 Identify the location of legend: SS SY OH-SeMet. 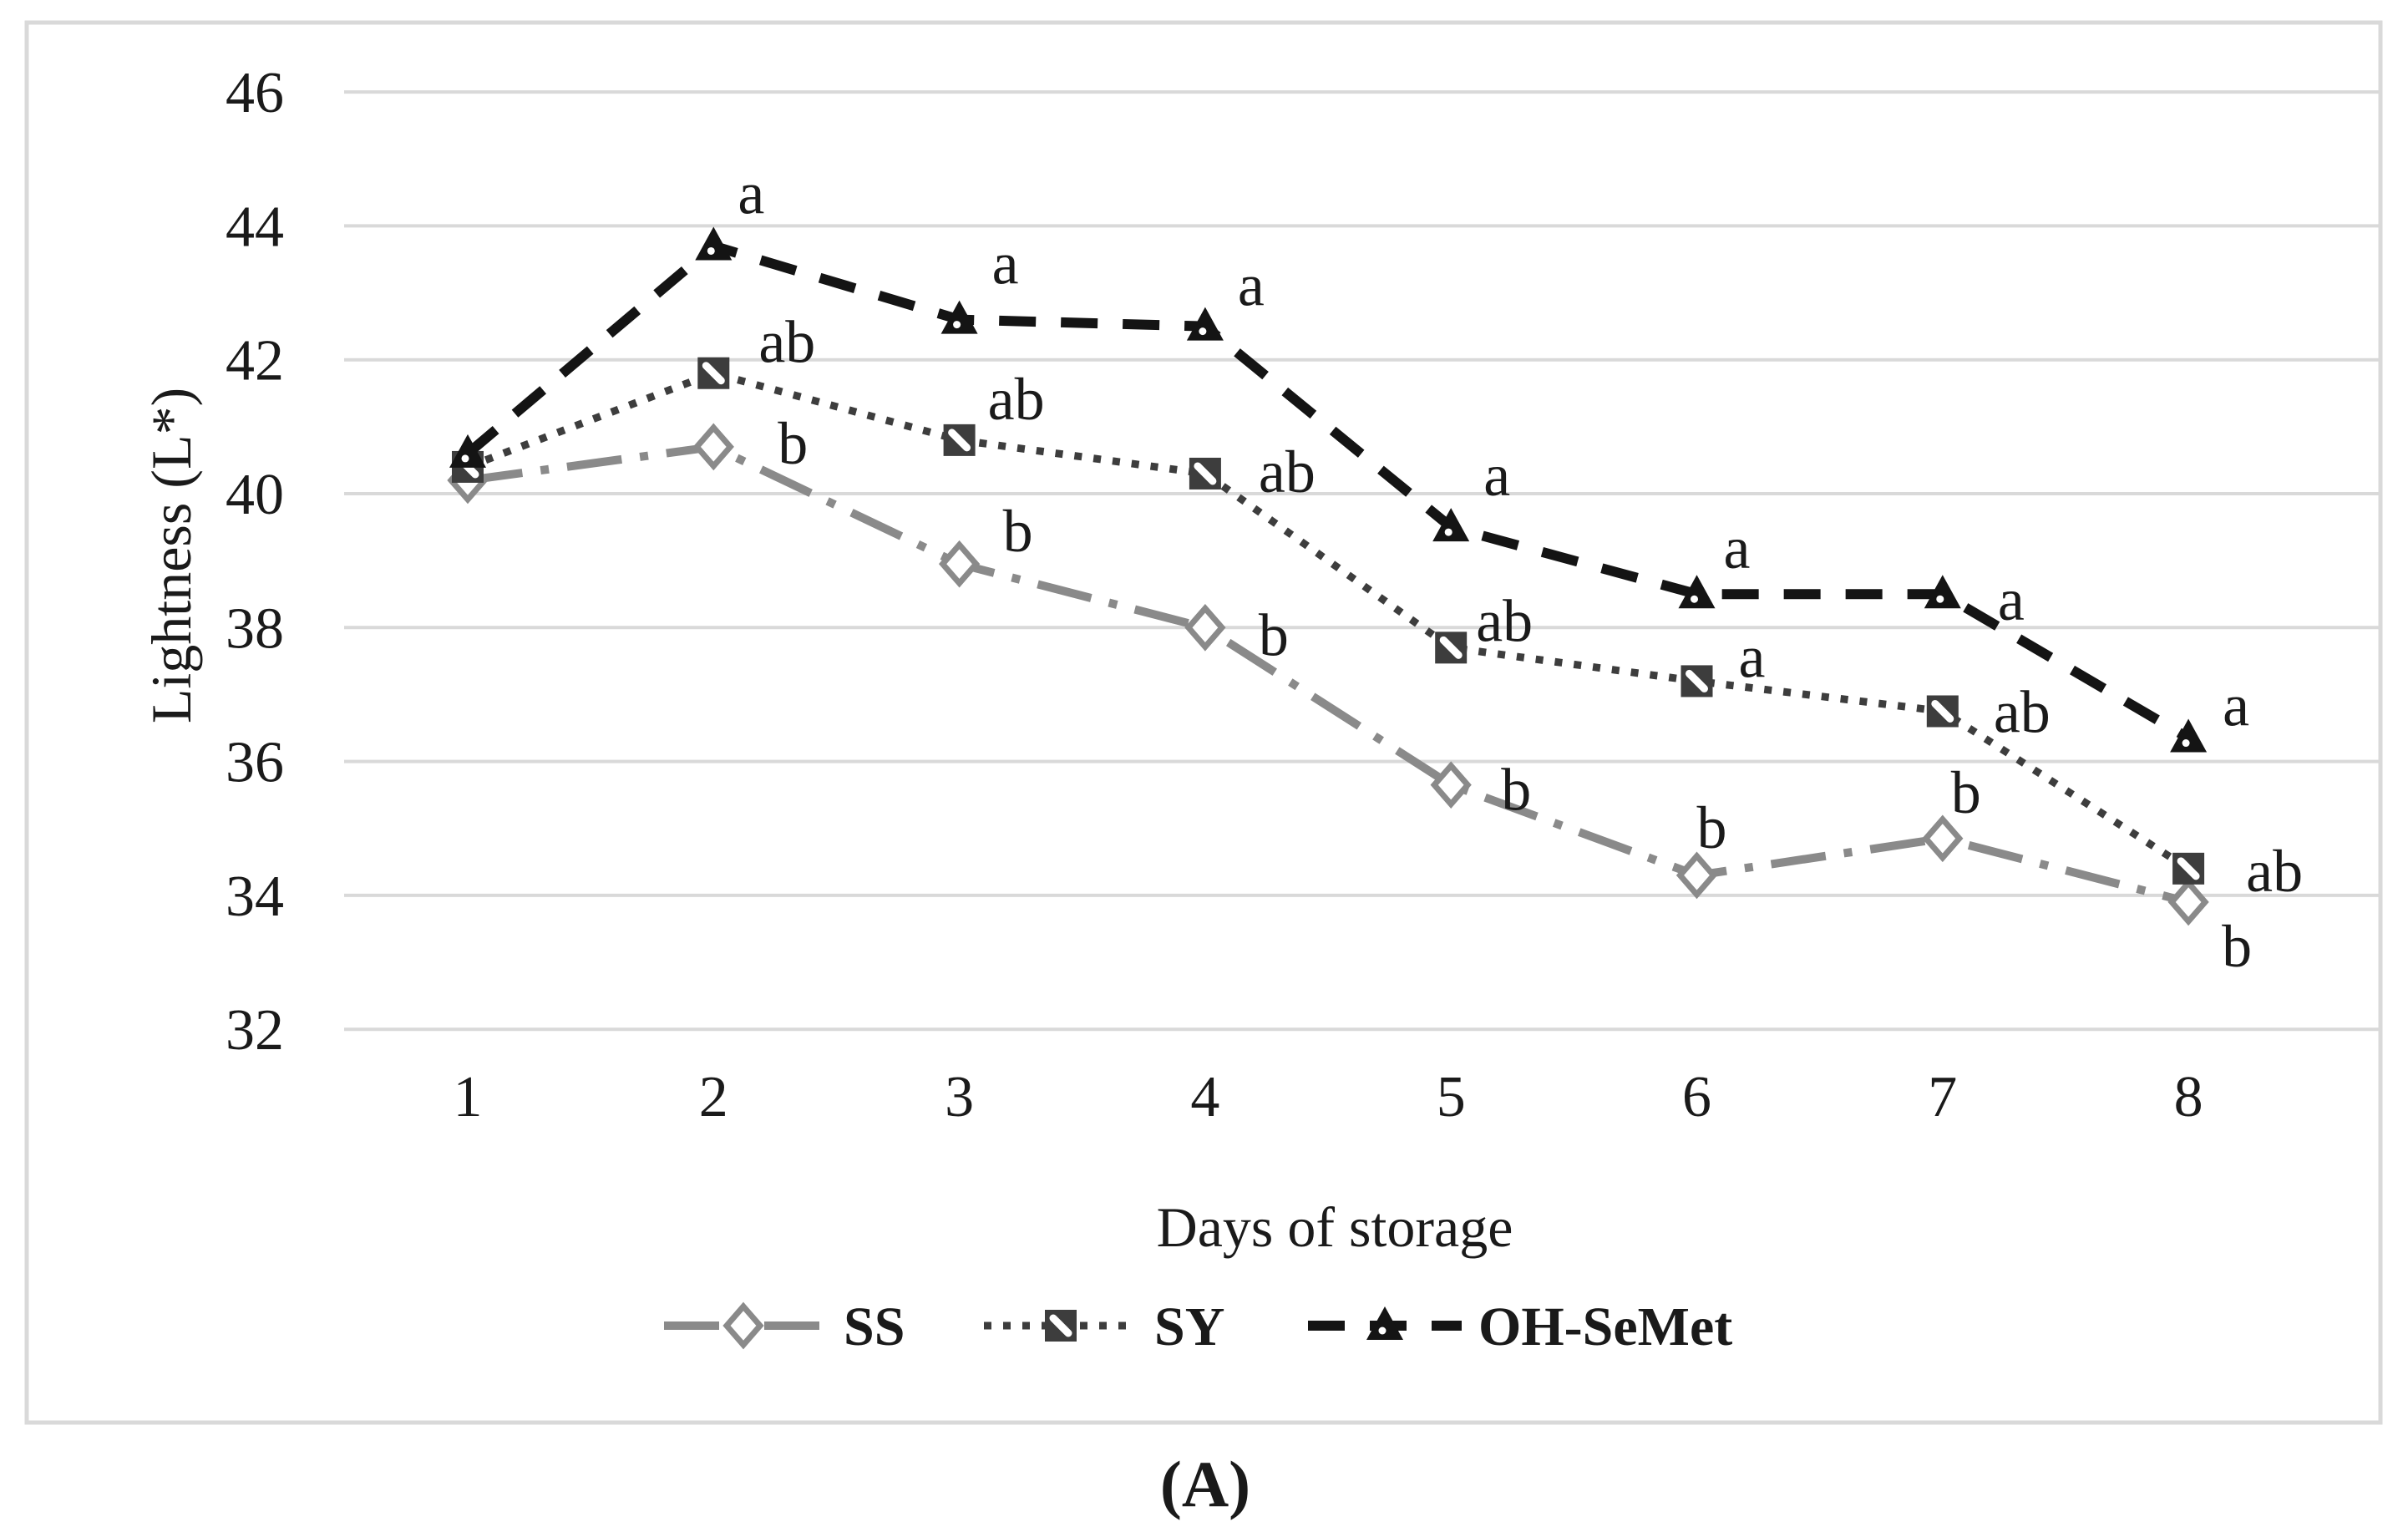
(1198, 1326).